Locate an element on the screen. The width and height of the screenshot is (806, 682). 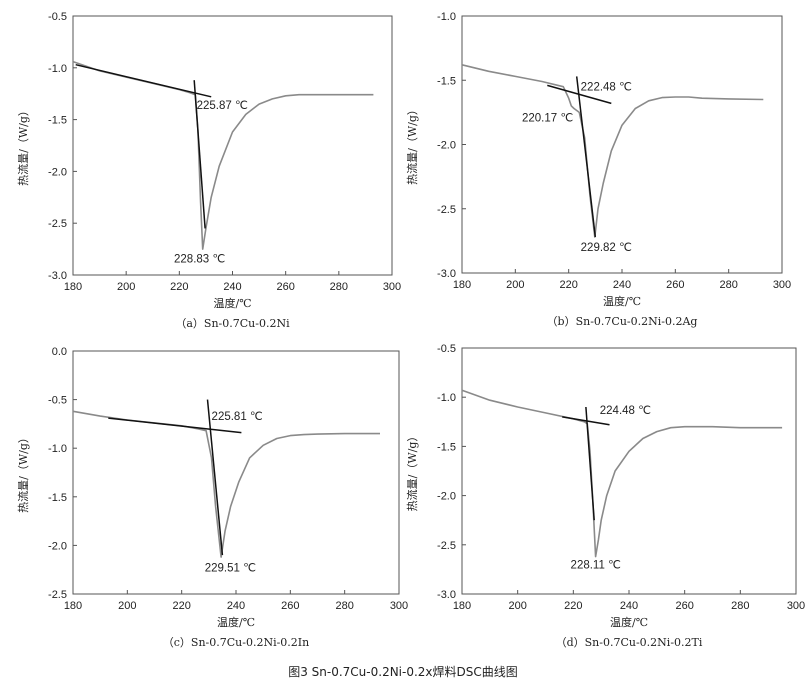
temperature-annotation: 222.48 ℃ is located at coordinates (606, 88).